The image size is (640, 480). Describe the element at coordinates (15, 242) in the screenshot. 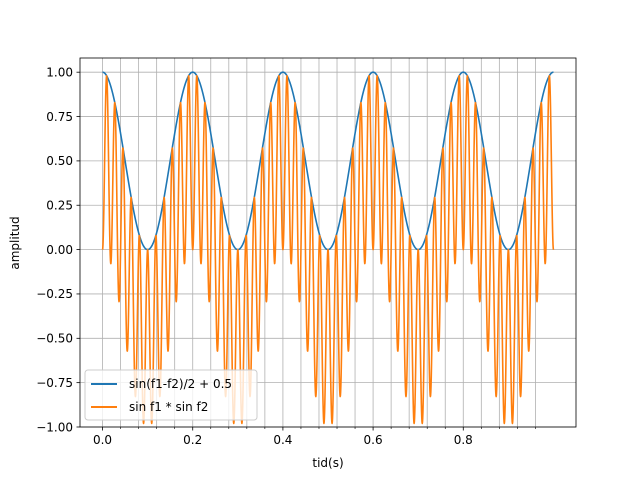

I see `y-axis-label: amplitud` at that location.